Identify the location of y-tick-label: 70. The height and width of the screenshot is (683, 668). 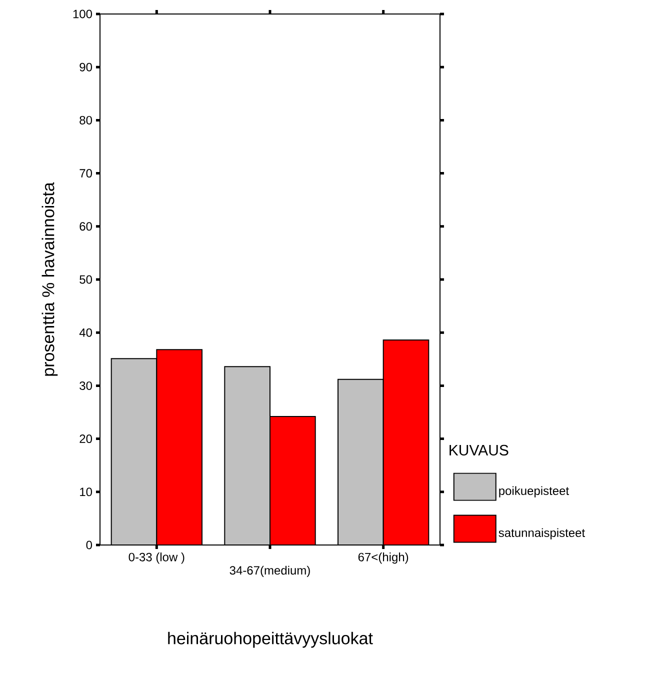
(86, 173).